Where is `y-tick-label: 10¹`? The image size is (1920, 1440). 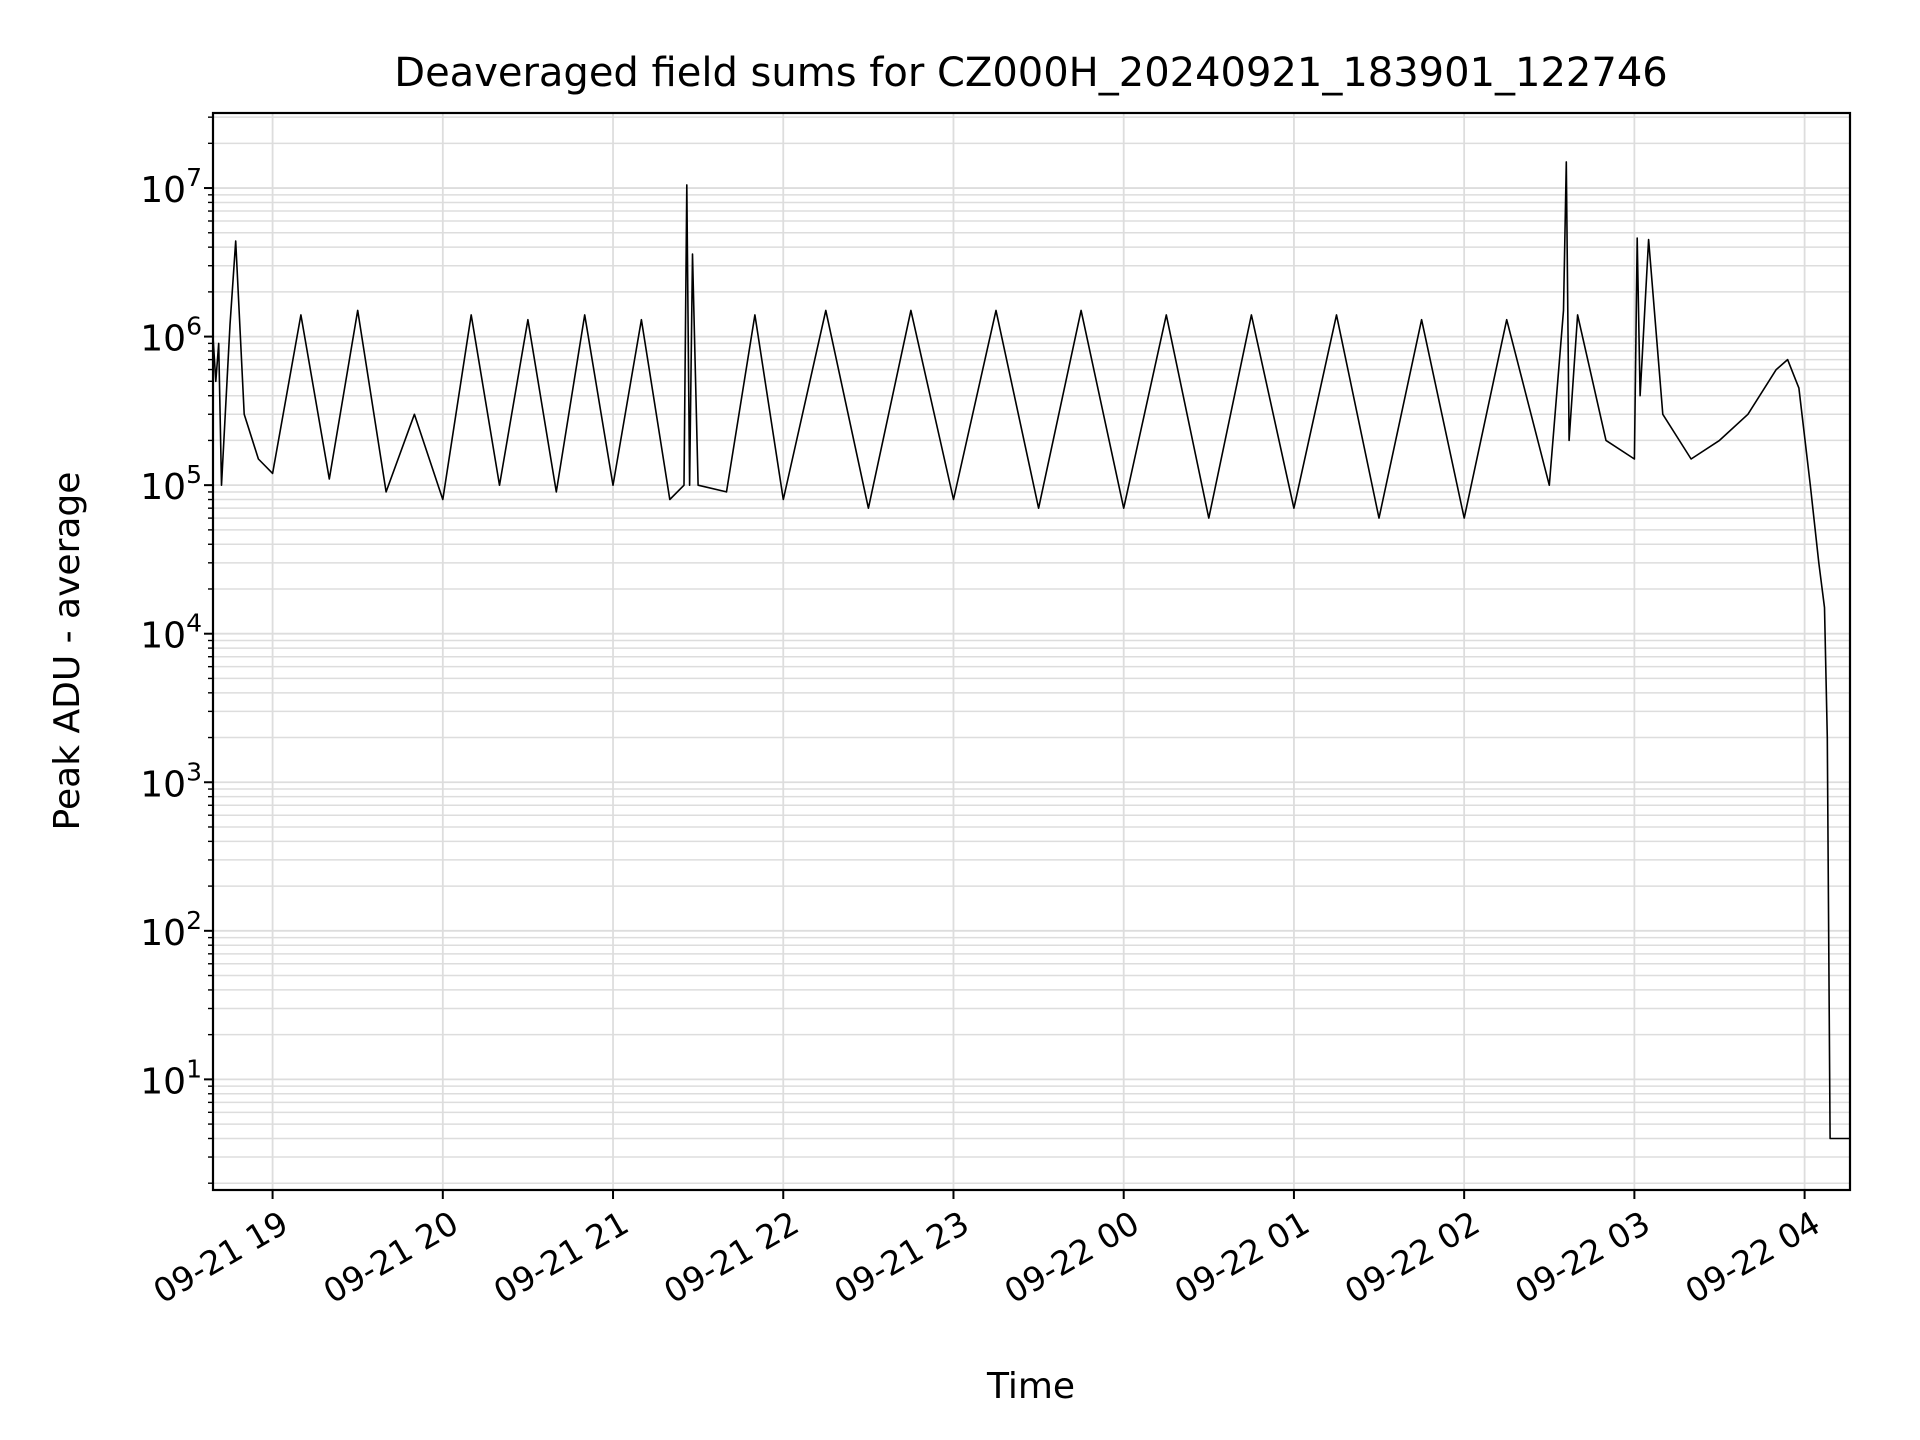 y-tick-label: 10¹ is located at coordinates (171, 1078).